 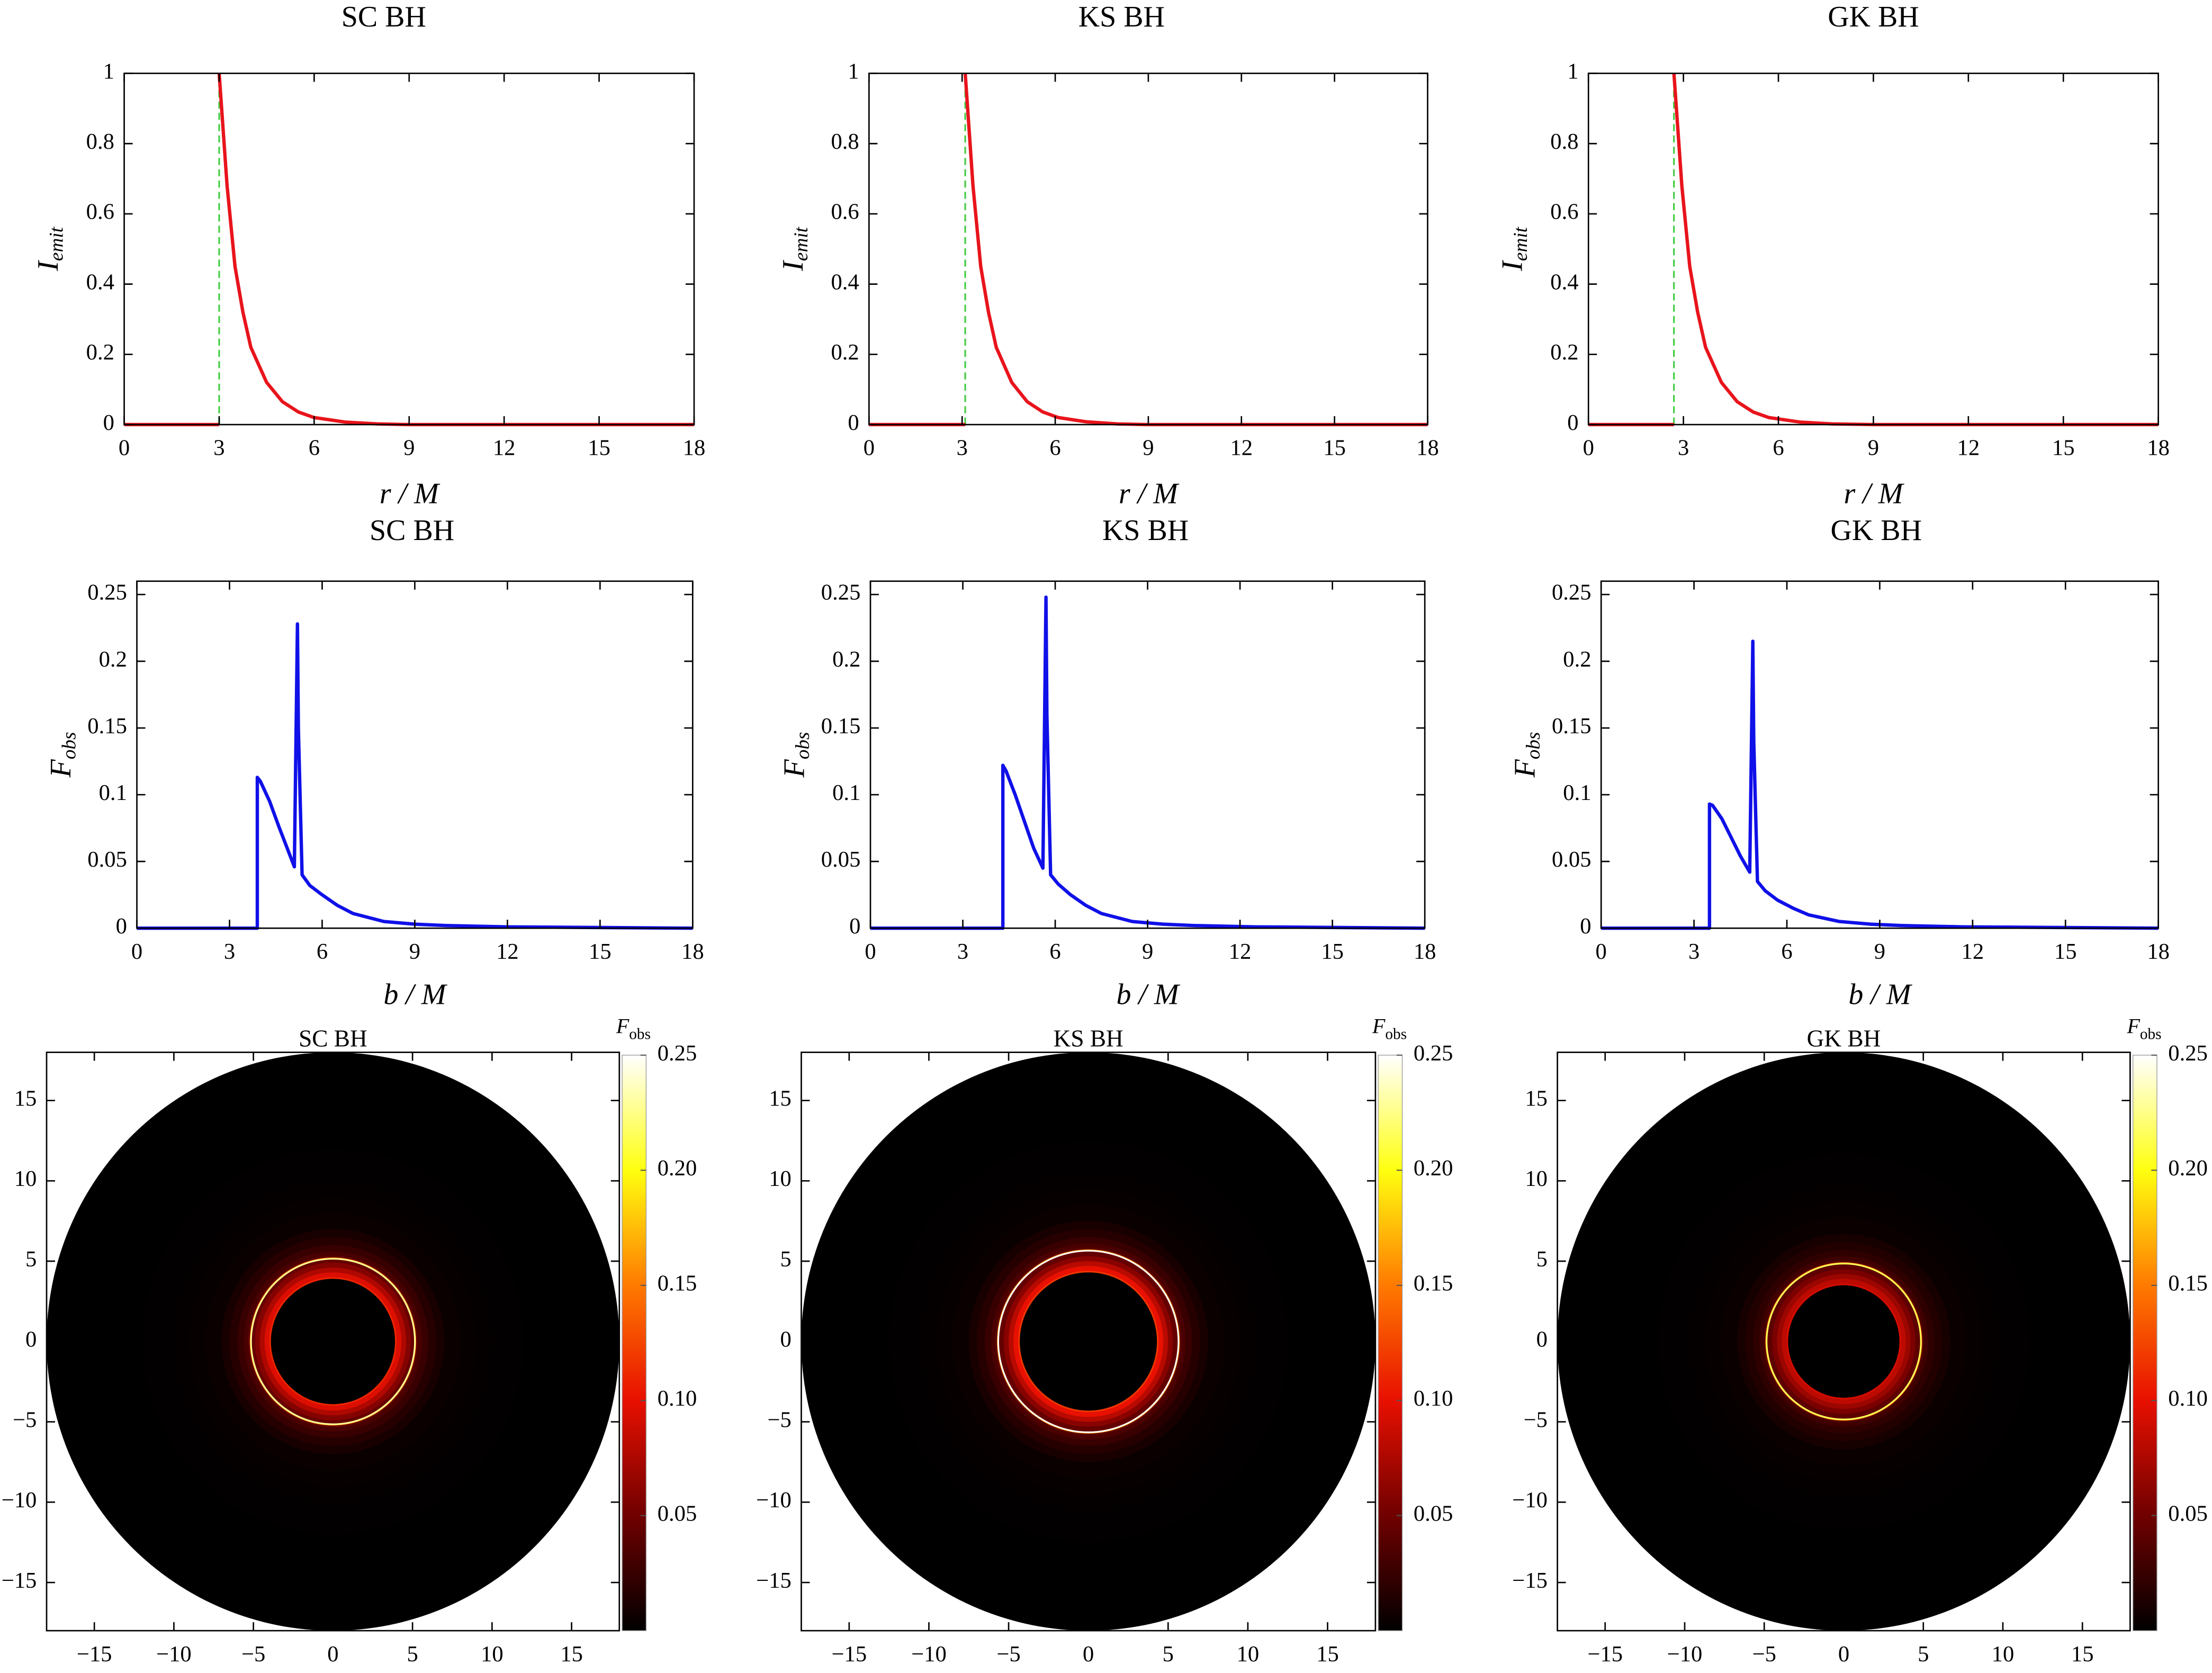 What do you see at coordinates (415, 776) in the screenshot?
I see `data-line` at bounding box center [415, 776].